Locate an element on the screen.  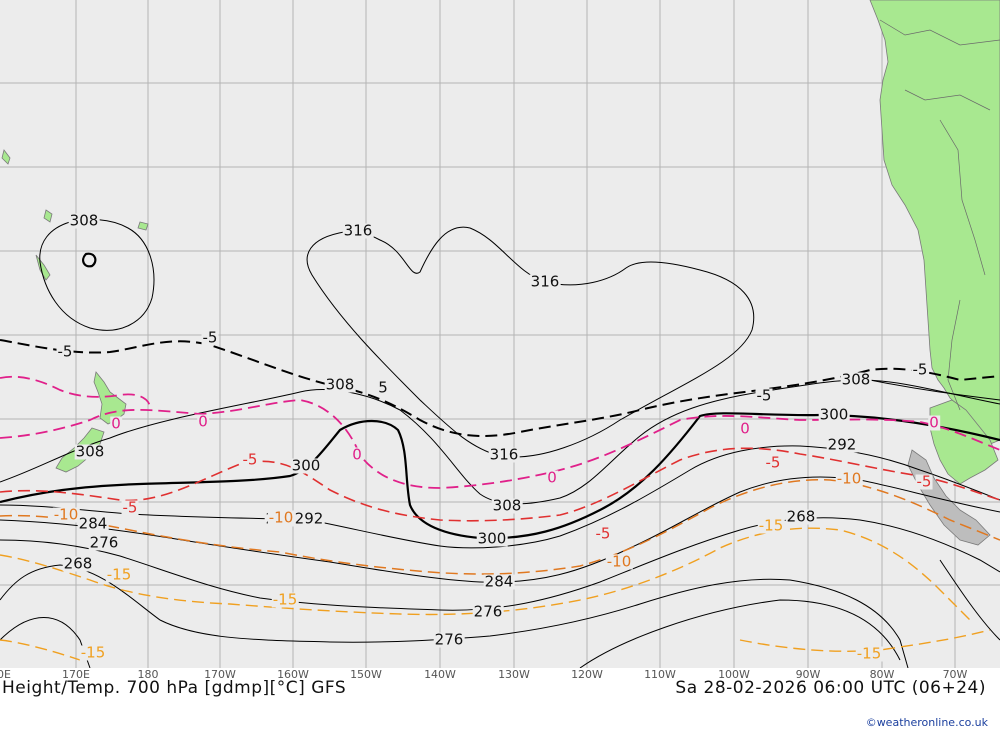
longitude-label: 100W is located at coordinates (734, 674).